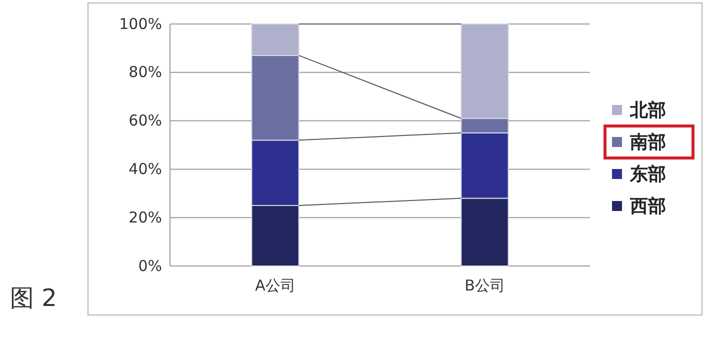 The image size is (708, 363). Describe the element at coordinates (484, 285) in the screenshot. I see `x-tick-label: B公司` at that location.